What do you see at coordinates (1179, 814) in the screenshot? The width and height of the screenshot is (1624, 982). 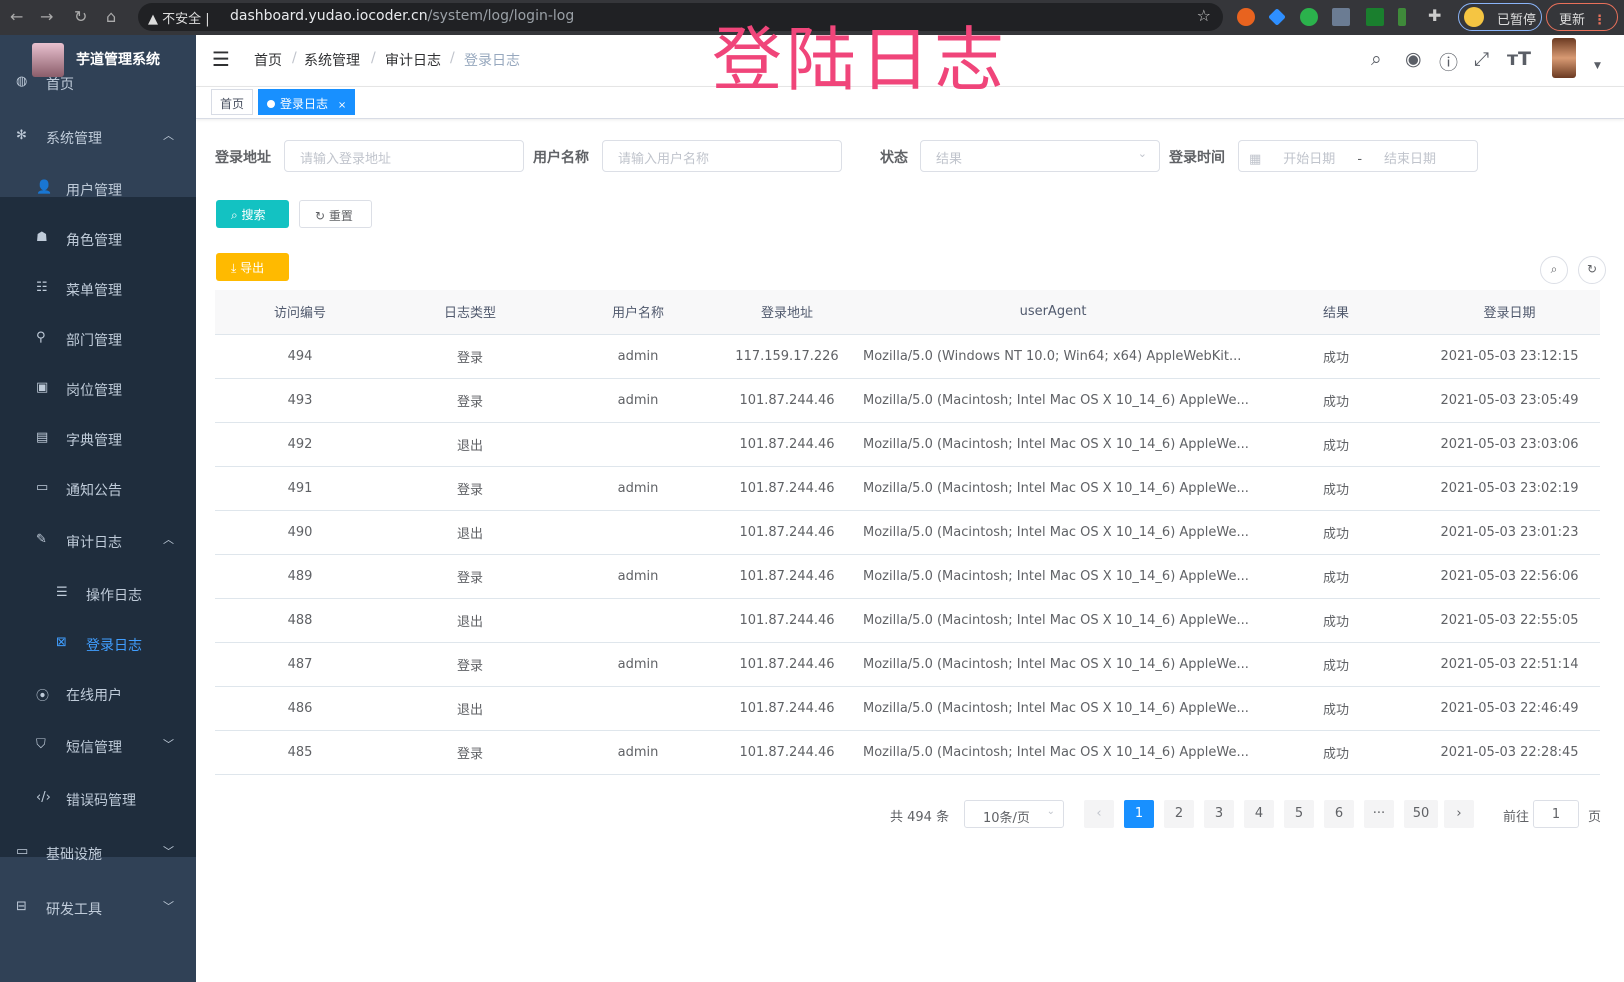 I see `page-button: 2` at bounding box center [1179, 814].